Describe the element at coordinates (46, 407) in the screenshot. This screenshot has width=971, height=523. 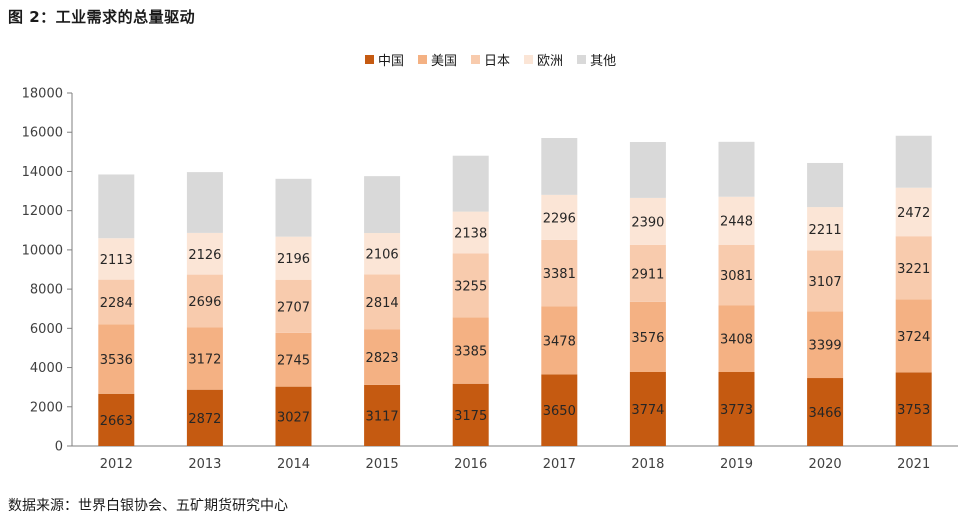
I see `y-tick-label: 2000` at that location.